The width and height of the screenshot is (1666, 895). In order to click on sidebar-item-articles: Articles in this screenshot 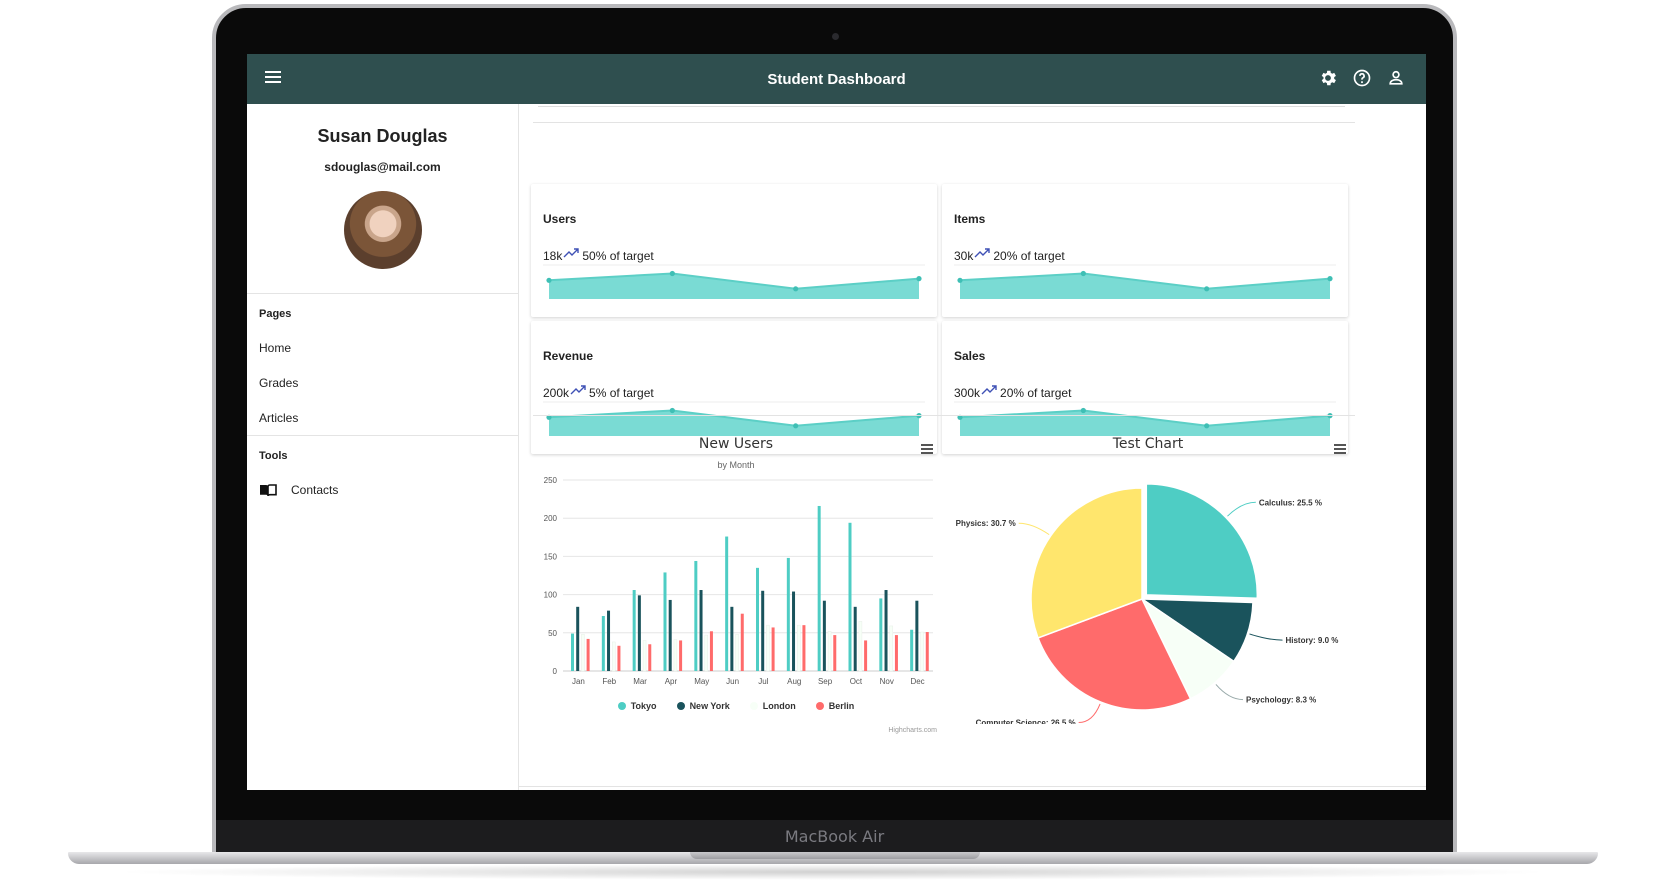, I will do `click(382, 417)`.